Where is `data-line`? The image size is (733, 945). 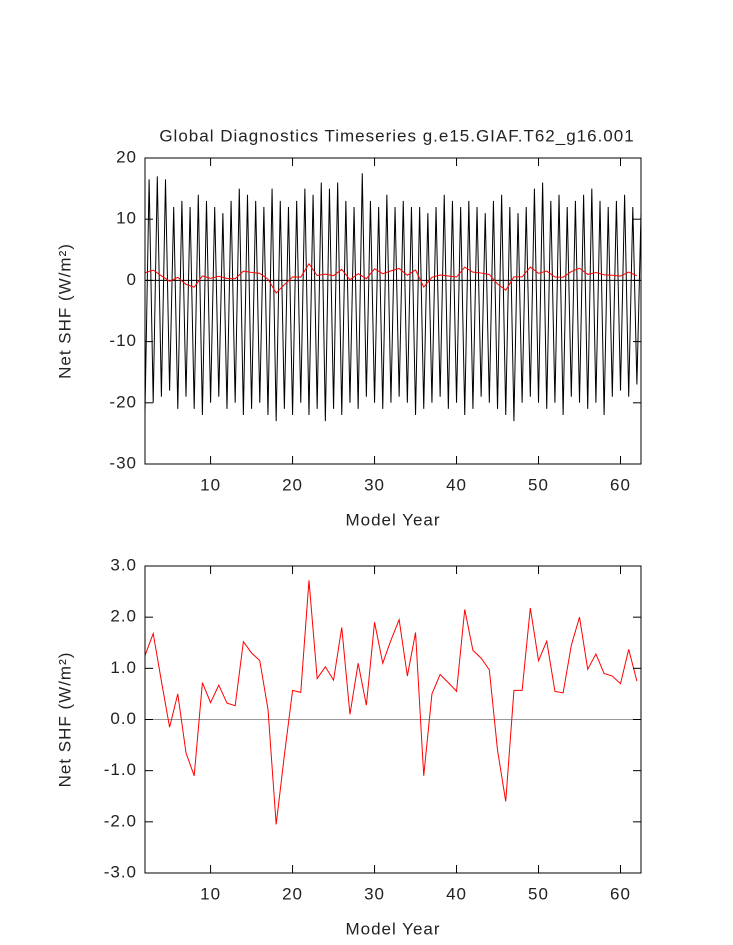
data-line is located at coordinates (391, 278).